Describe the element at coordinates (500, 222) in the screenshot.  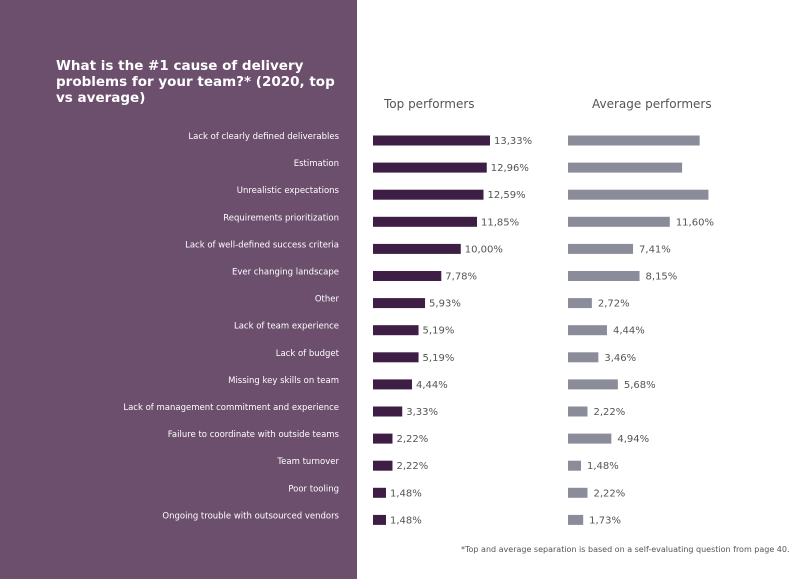
I see `value-label-top-requirements-prioritization: 11,85%` at that location.